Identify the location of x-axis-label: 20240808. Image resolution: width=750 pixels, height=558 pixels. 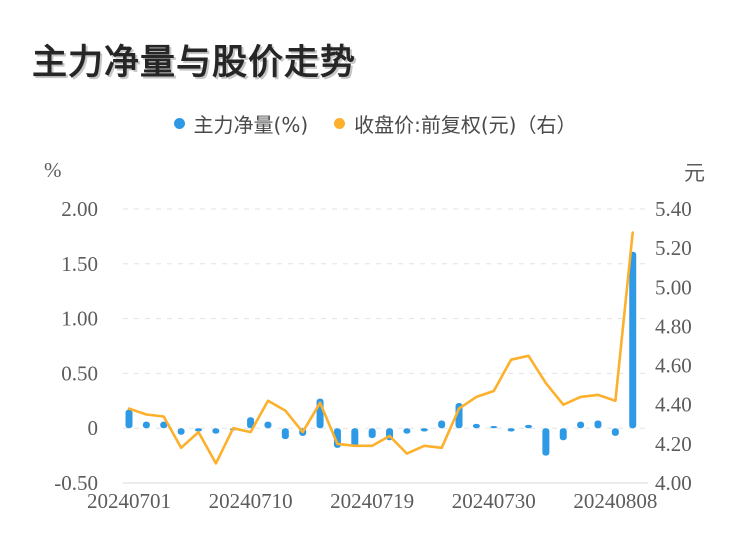
(615, 501).